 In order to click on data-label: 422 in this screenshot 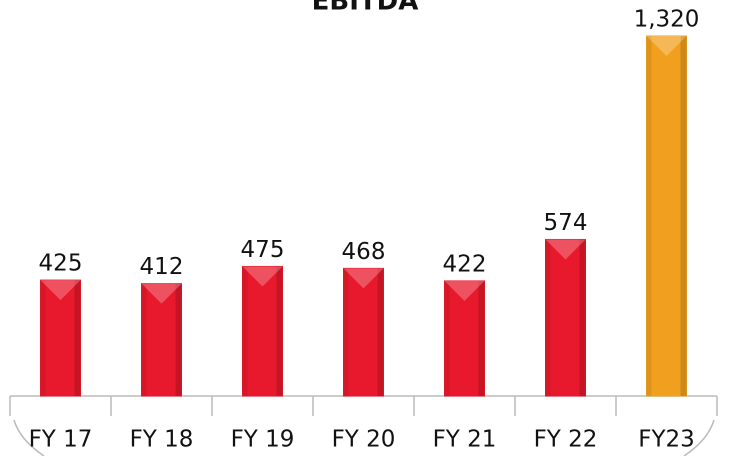, I will do `click(465, 264)`.